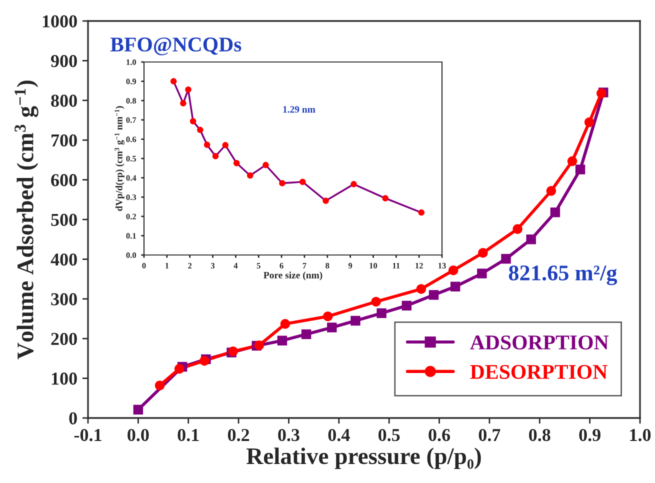 Image resolution: width=655 pixels, height=483 pixels. I want to click on x-tick-label: 0.2, so click(239, 435).